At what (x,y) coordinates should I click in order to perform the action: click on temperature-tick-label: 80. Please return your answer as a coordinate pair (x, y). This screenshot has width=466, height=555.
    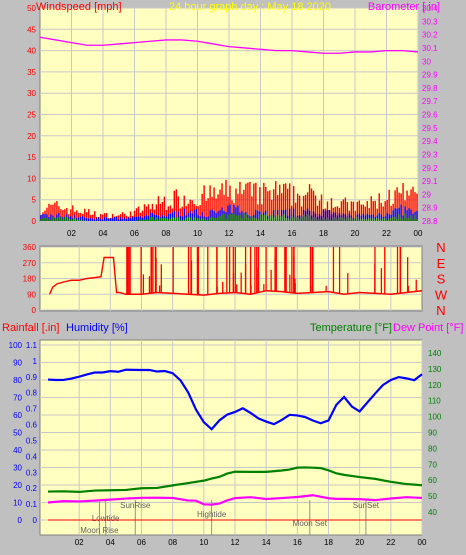
    Looking at the image, I should click on (432, 448).